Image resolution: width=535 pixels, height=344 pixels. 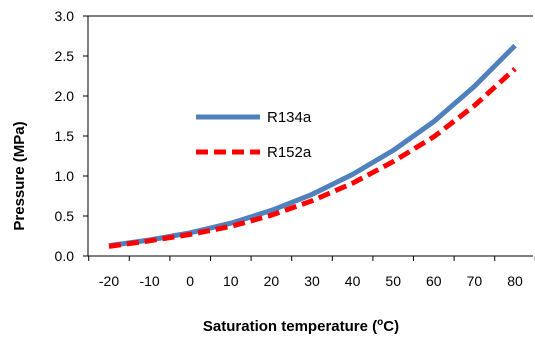 What do you see at coordinates (515, 281) in the screenshot?
I see `x-tick-label: 80` at bounding box center [515, 281].